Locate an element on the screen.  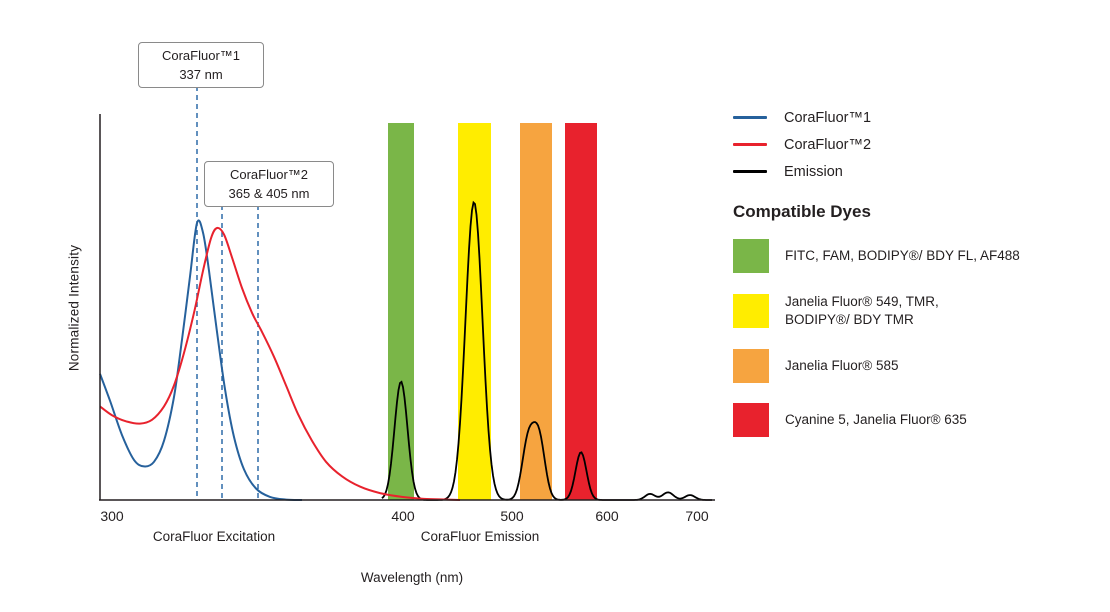
corafluor2-line-swatch is located at coordinates (750, 144).